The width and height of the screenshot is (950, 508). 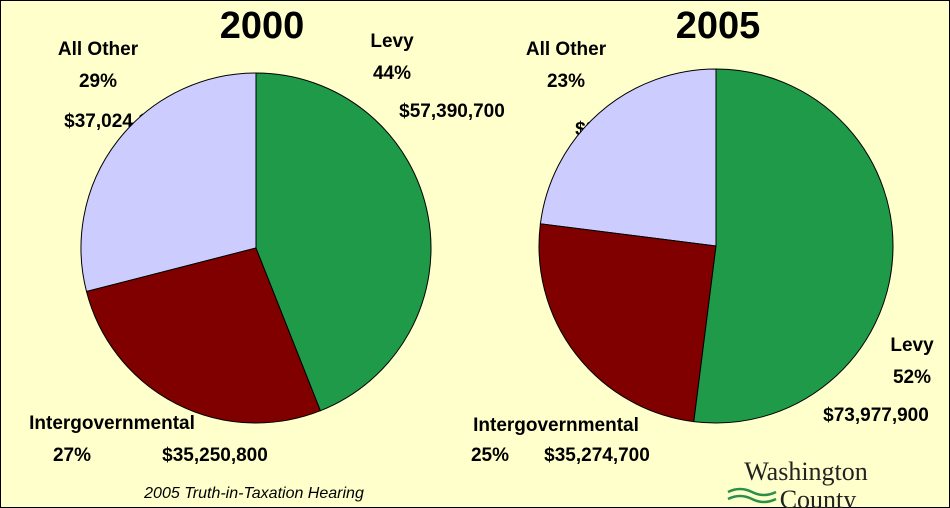 What do you see at coordinates (806, 471) in the screenshot?
I see `logo-line1: Washington` at bounding box center [806, 471].